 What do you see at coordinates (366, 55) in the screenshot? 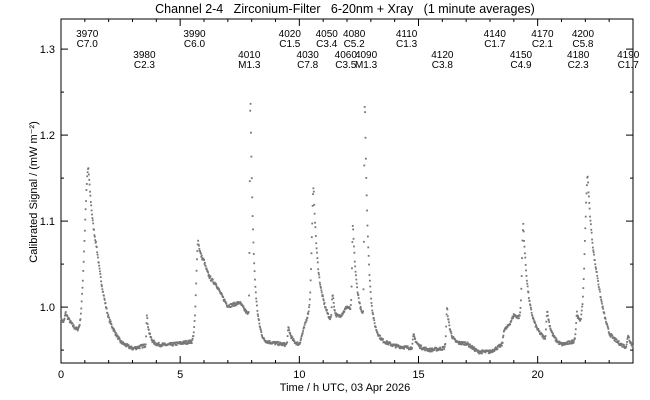
I see `flare-number: 4090` at bounding box center [366, 55].